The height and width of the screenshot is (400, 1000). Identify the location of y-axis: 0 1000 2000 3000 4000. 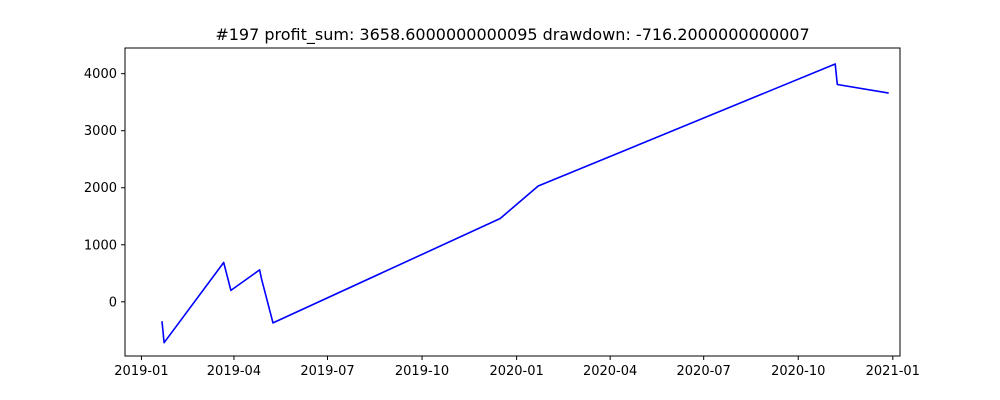
(104, 188).